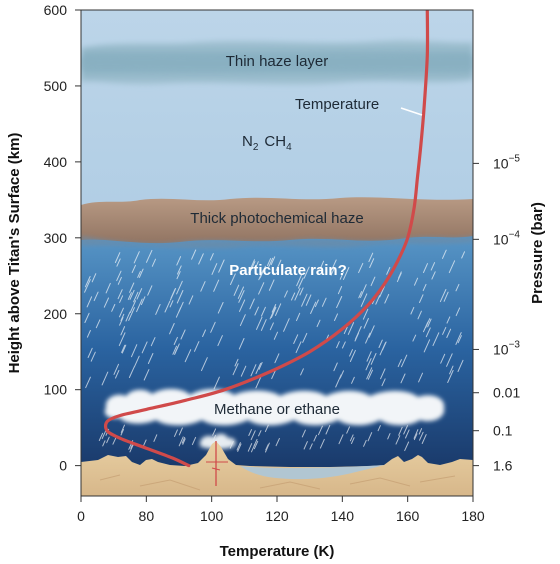  I want to click on thin-haze-label: Thin haze layer, so click(277, 61).